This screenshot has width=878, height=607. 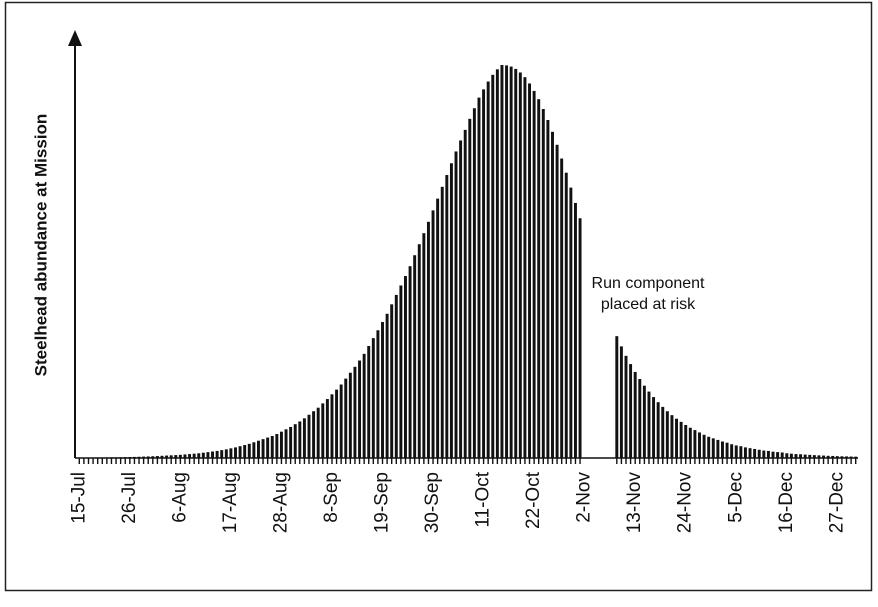 I want to click on annotation: Run component, so click(x=649, y=283).